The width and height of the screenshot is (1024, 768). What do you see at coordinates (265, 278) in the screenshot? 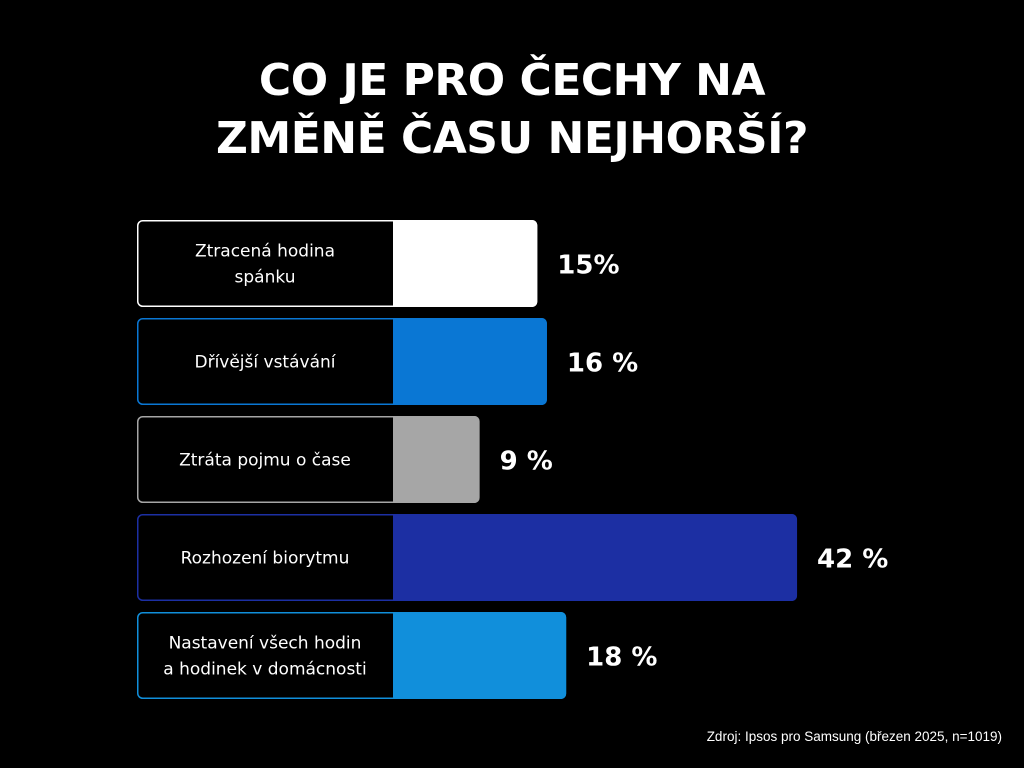
I see `category-label-1-line-2: spánku` at bounding box center [265, 278].